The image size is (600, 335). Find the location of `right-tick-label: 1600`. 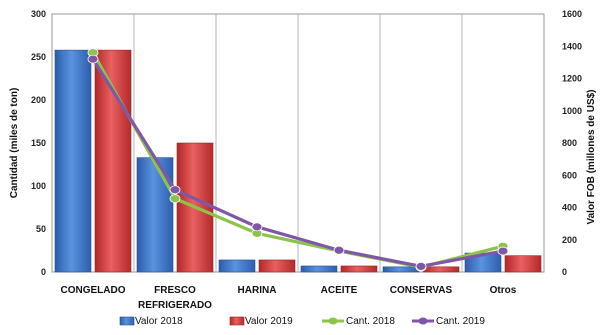

right-tick-label: 1600 is located at coordinates (572, 14).